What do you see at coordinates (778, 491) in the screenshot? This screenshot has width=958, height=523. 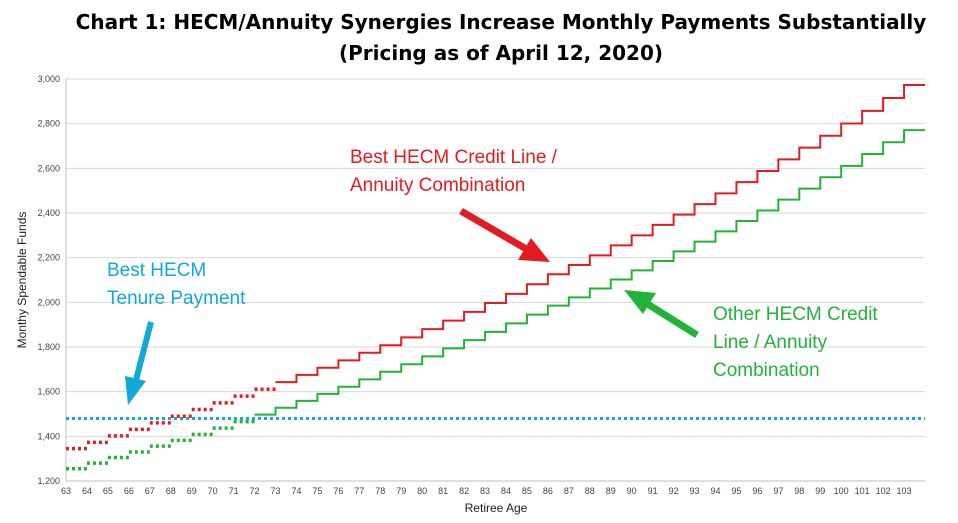 I see `x-tick-label: 97` at bounding box center [778, 491].